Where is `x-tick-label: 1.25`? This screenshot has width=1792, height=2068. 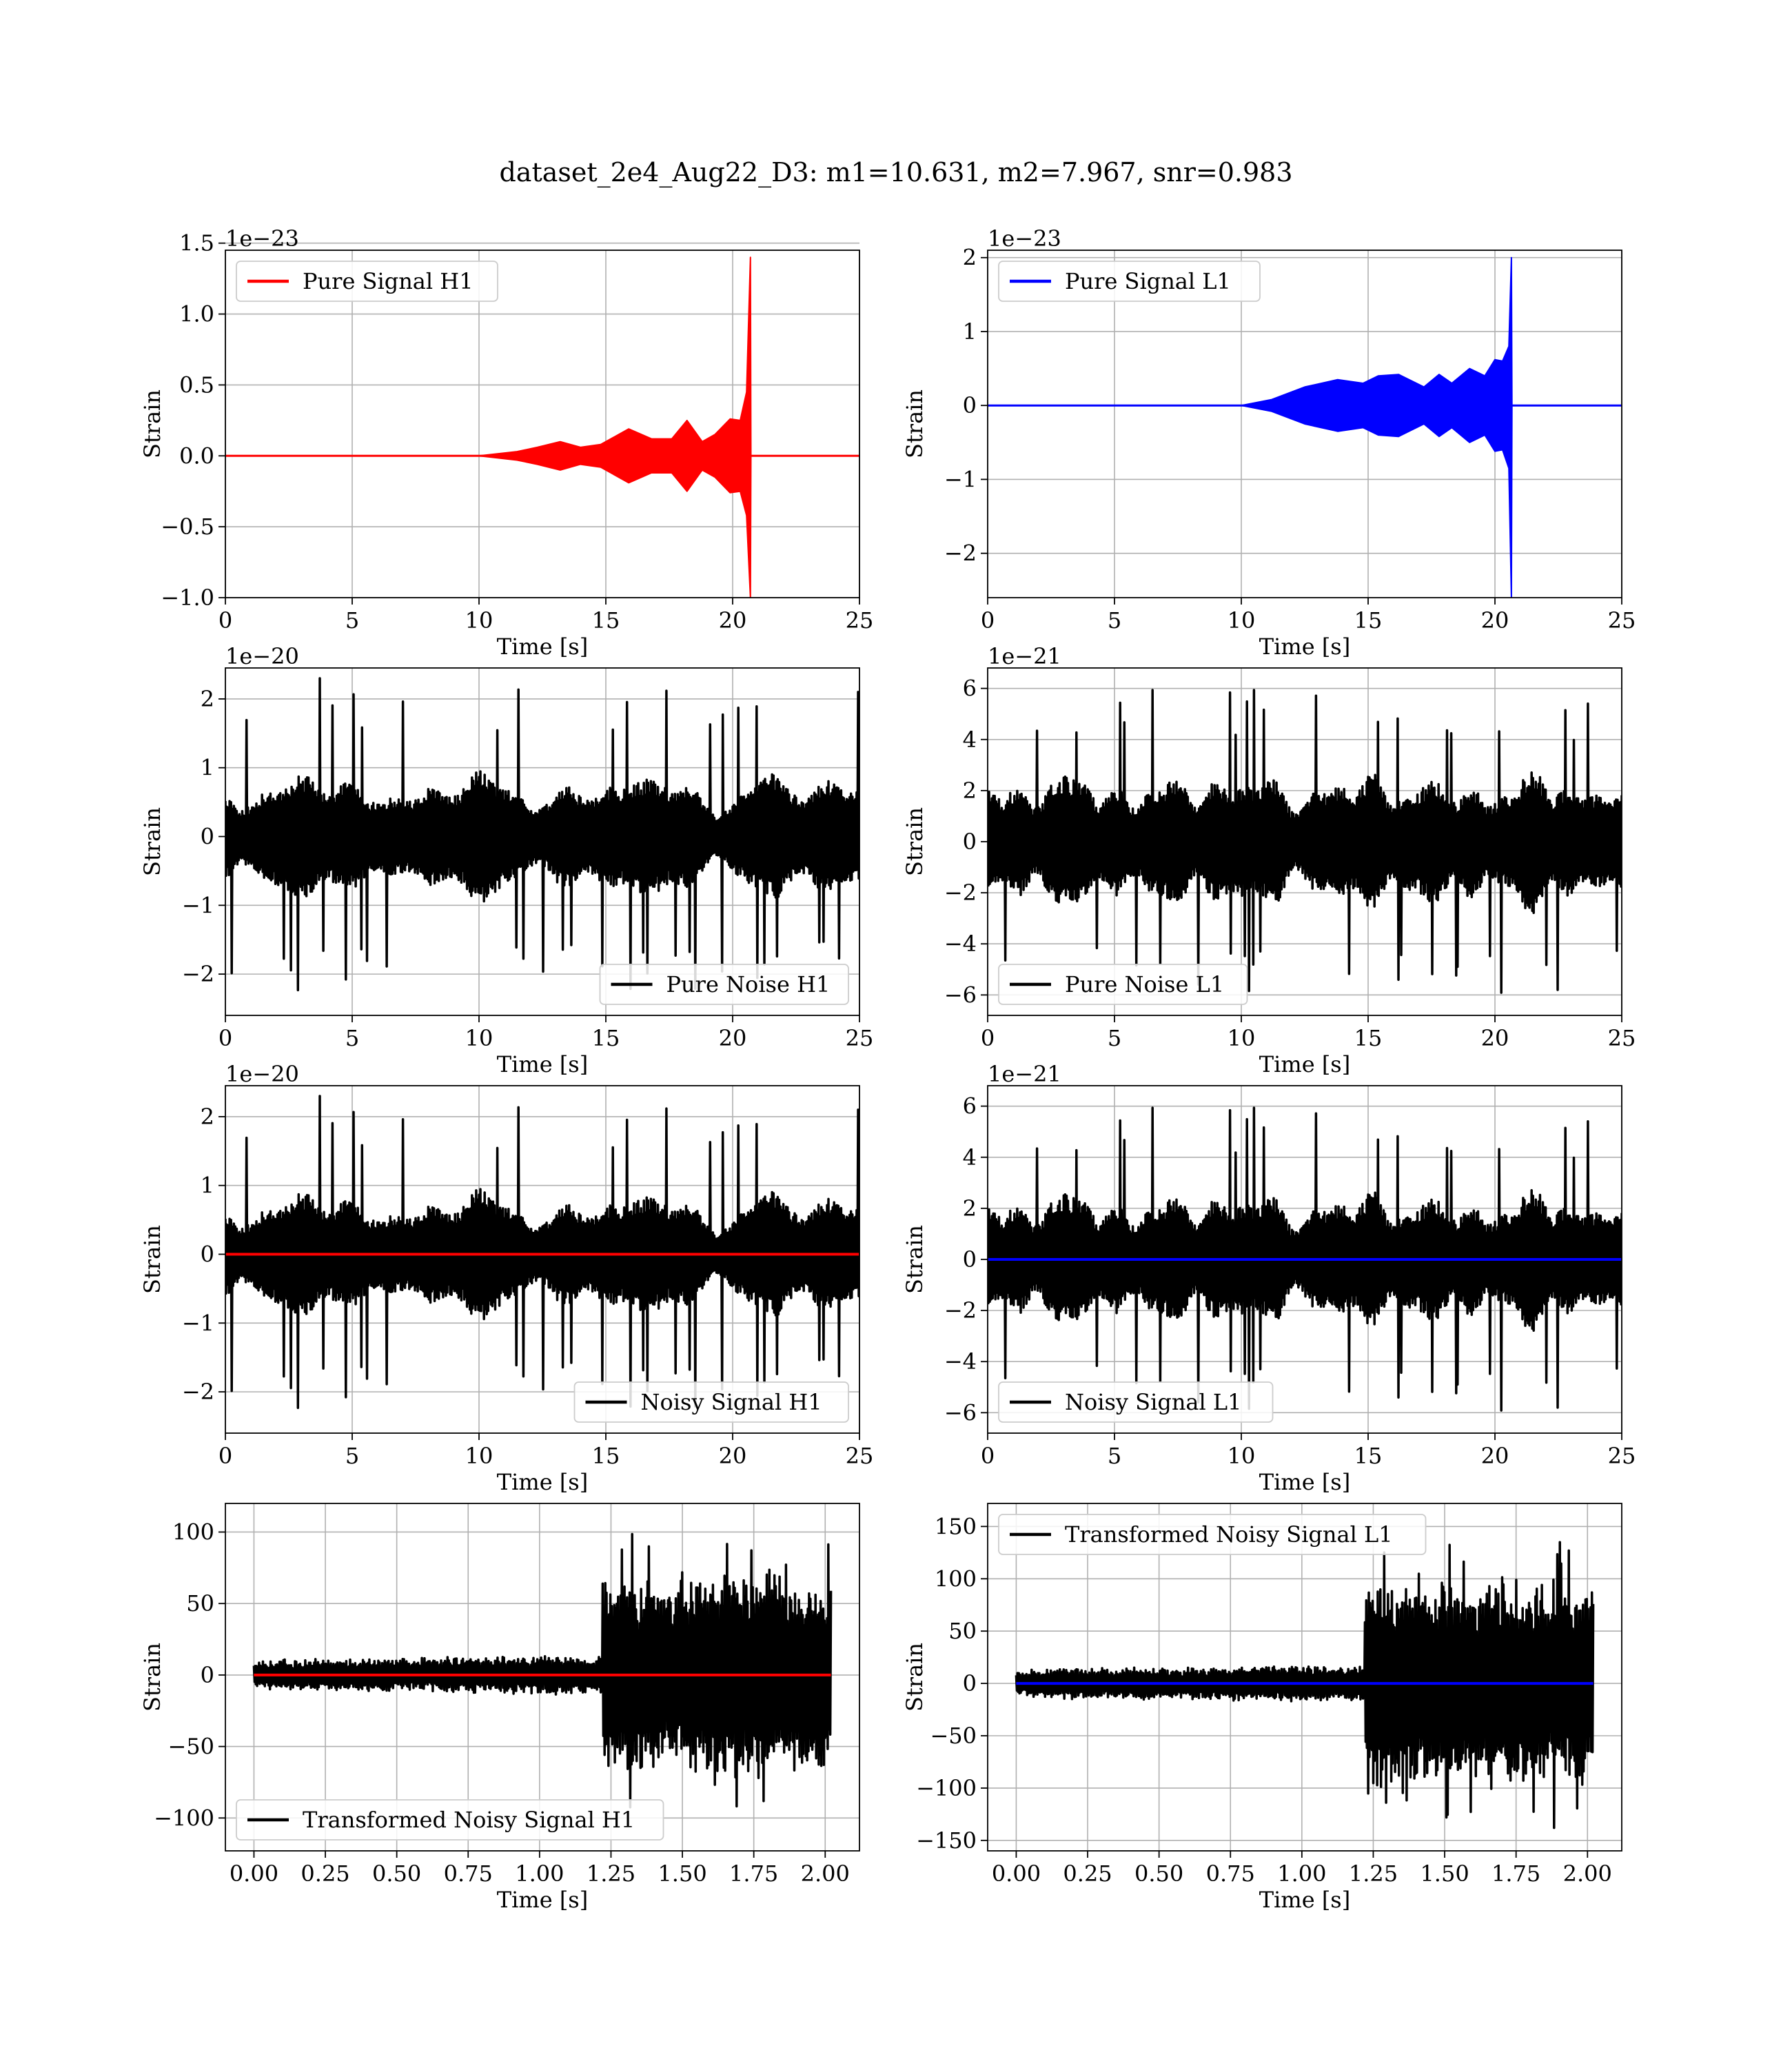
x-tick-label: 1.25 is located at coordinates (611, 1874).